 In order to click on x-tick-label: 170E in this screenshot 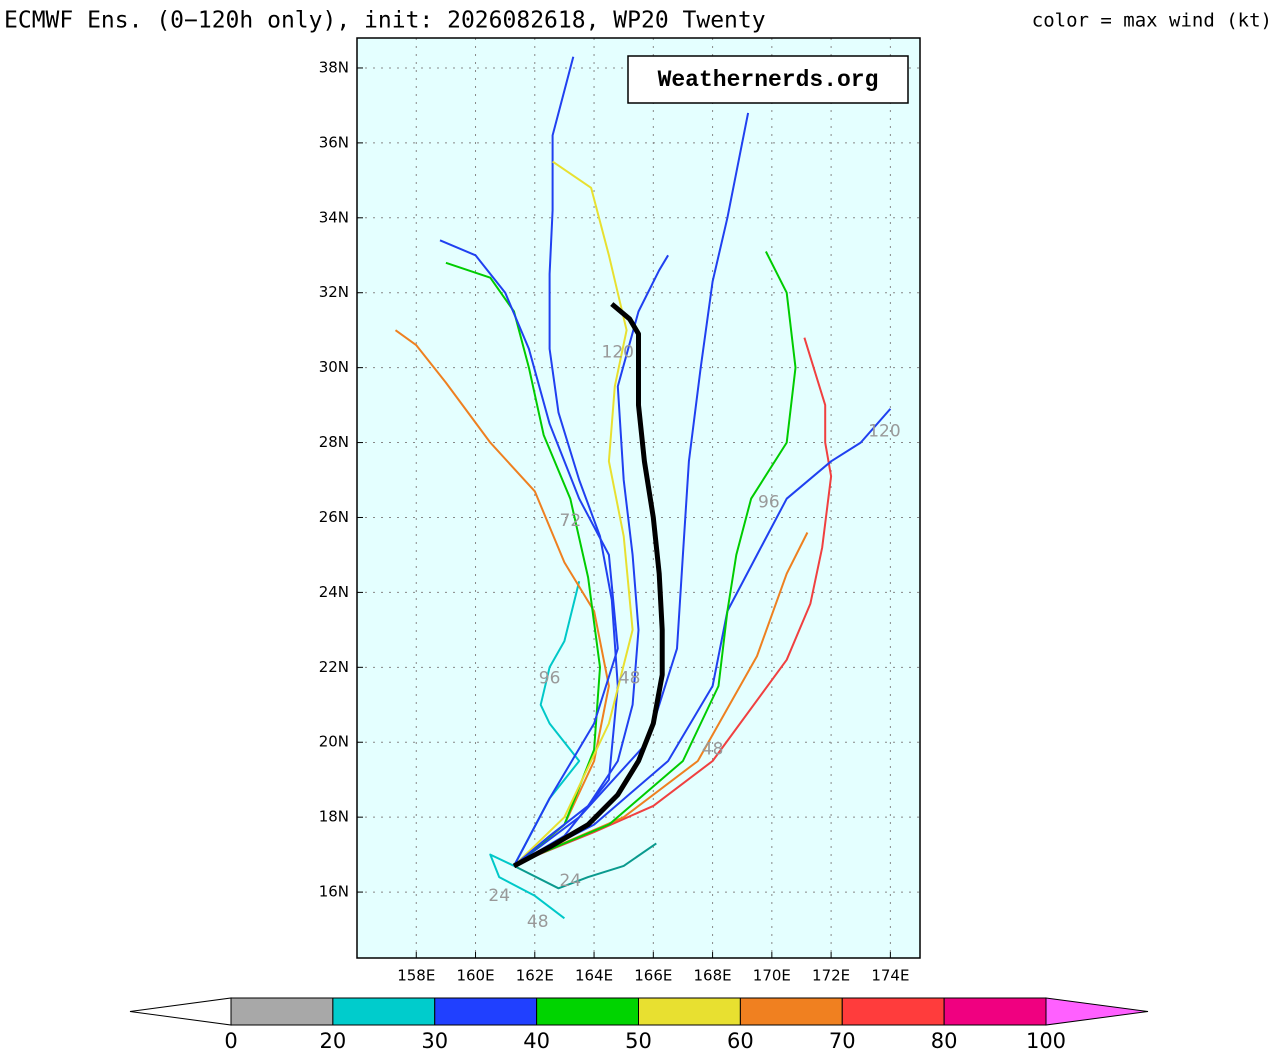, I will do `click(772, 976)`.